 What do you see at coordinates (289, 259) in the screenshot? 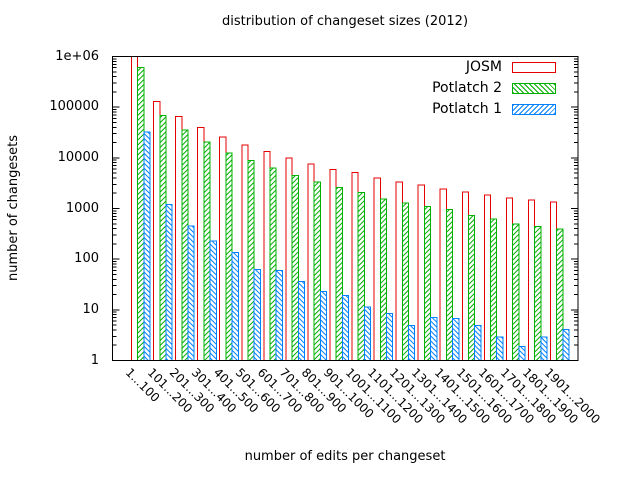
I see `bar-josm-701...800` at bounding box center [289, 259].